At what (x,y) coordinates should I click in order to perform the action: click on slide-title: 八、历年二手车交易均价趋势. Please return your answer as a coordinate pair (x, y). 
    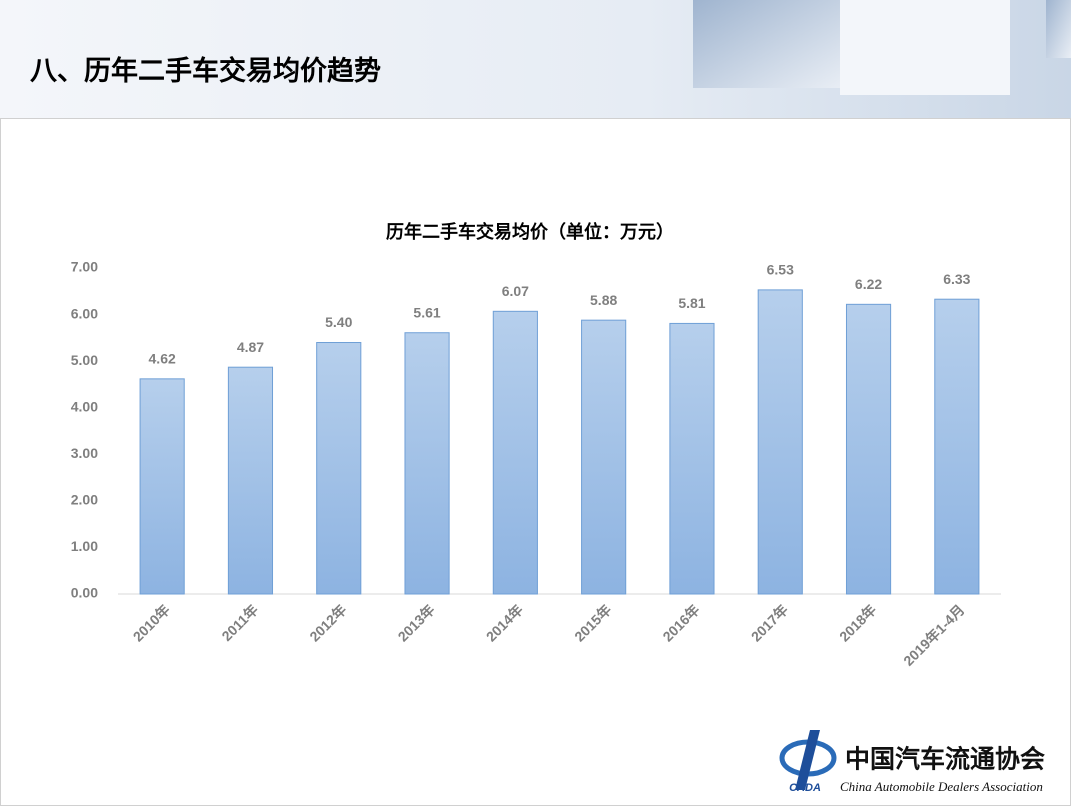
    Looking at the image, I should click on (205, 70).